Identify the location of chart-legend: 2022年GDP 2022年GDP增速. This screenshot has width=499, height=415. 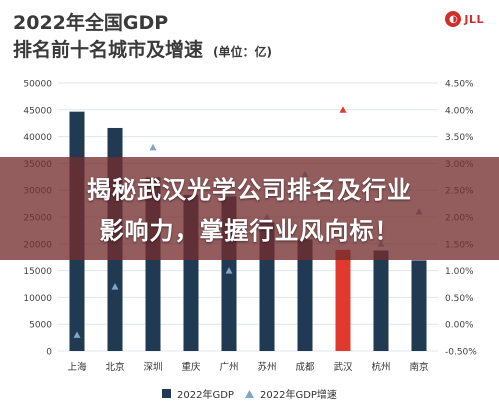
(249, 396).